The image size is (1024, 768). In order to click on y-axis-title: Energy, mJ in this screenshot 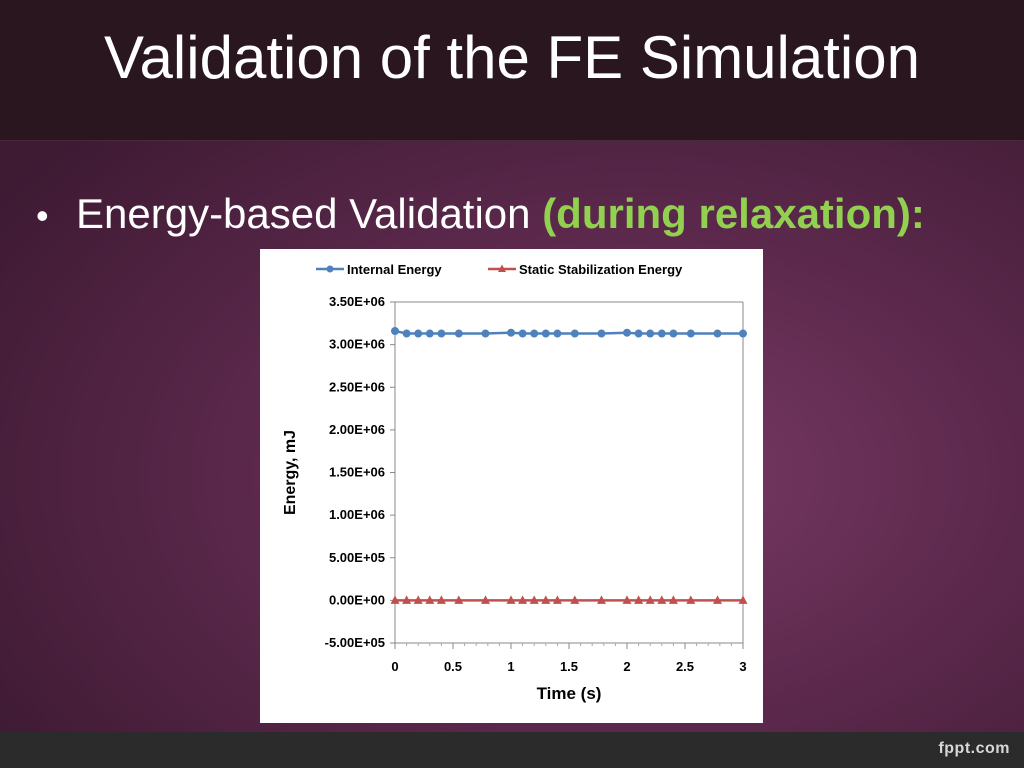, I will do `click(290, 472)`.